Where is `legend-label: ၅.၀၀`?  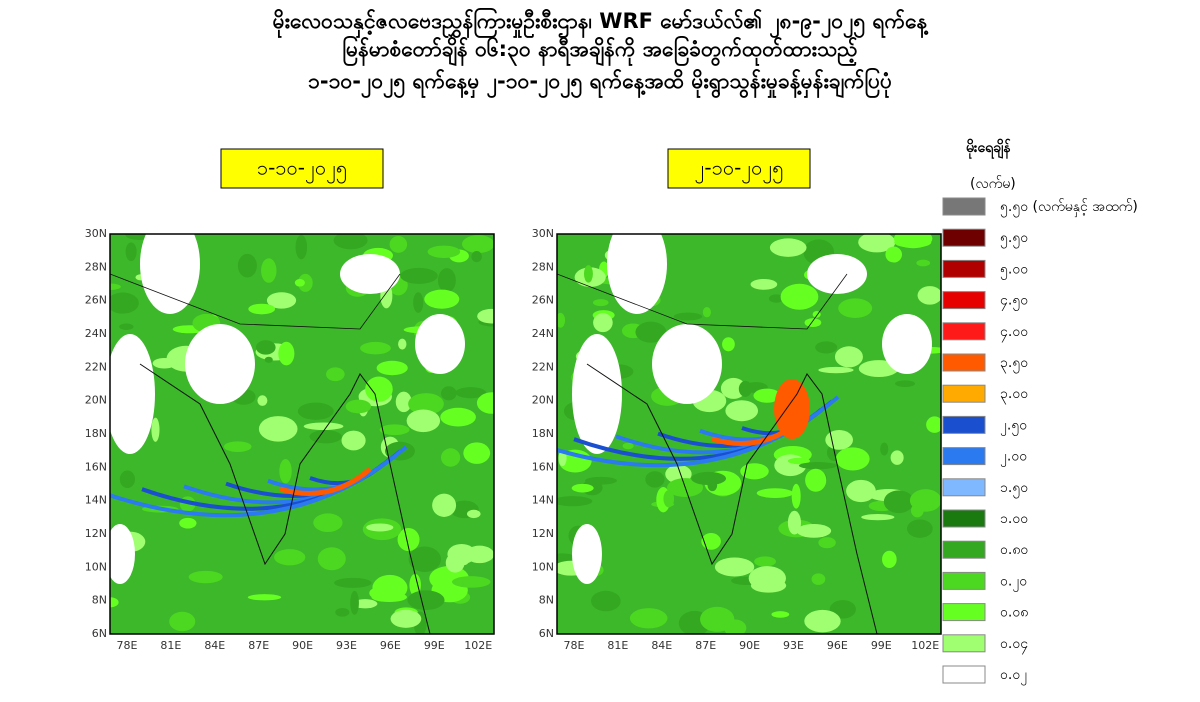
legend-label: ၅.၀၀ is located at coordinates (1014, 270).